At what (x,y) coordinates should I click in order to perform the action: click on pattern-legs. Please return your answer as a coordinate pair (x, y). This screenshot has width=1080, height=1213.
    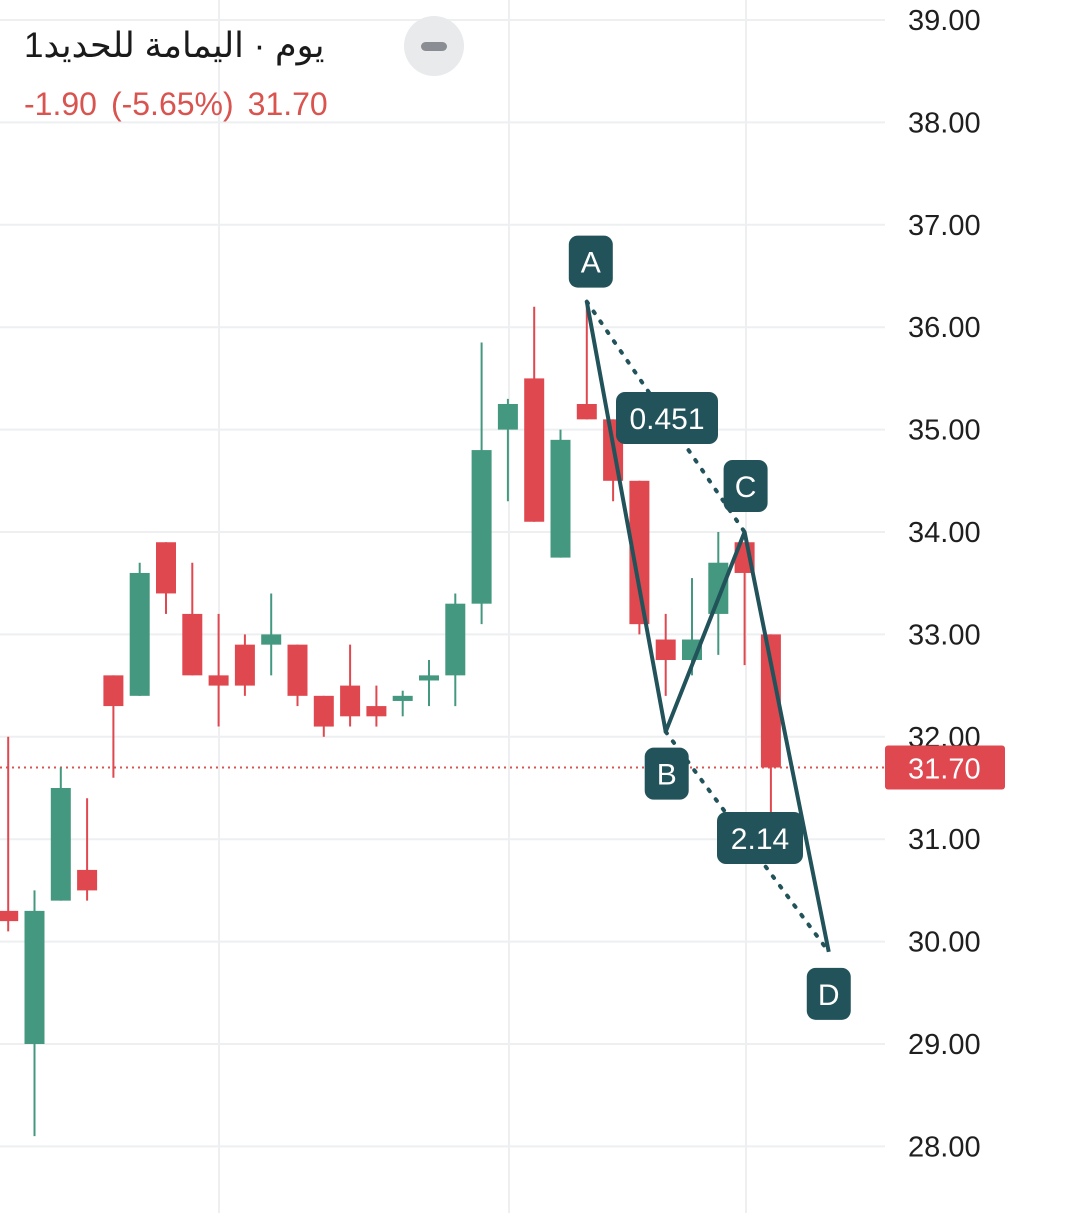
    Looking at the image, I should click on (707, 627).